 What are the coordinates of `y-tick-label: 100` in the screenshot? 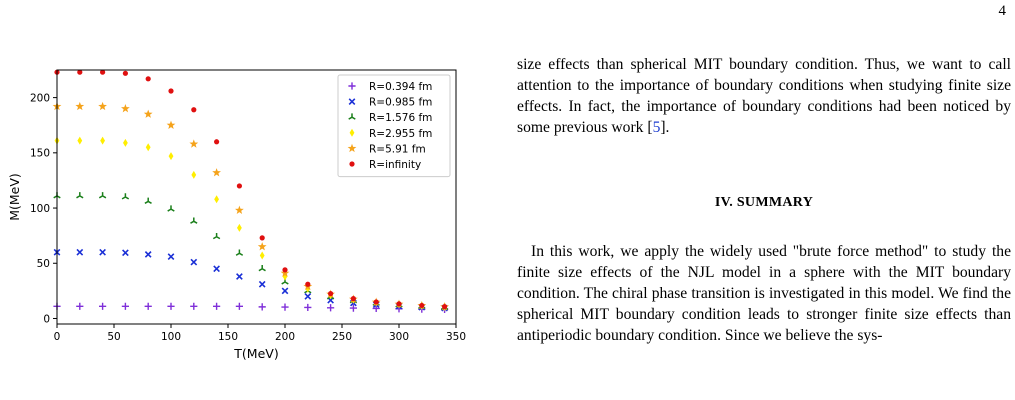 It's located at (40, 209).